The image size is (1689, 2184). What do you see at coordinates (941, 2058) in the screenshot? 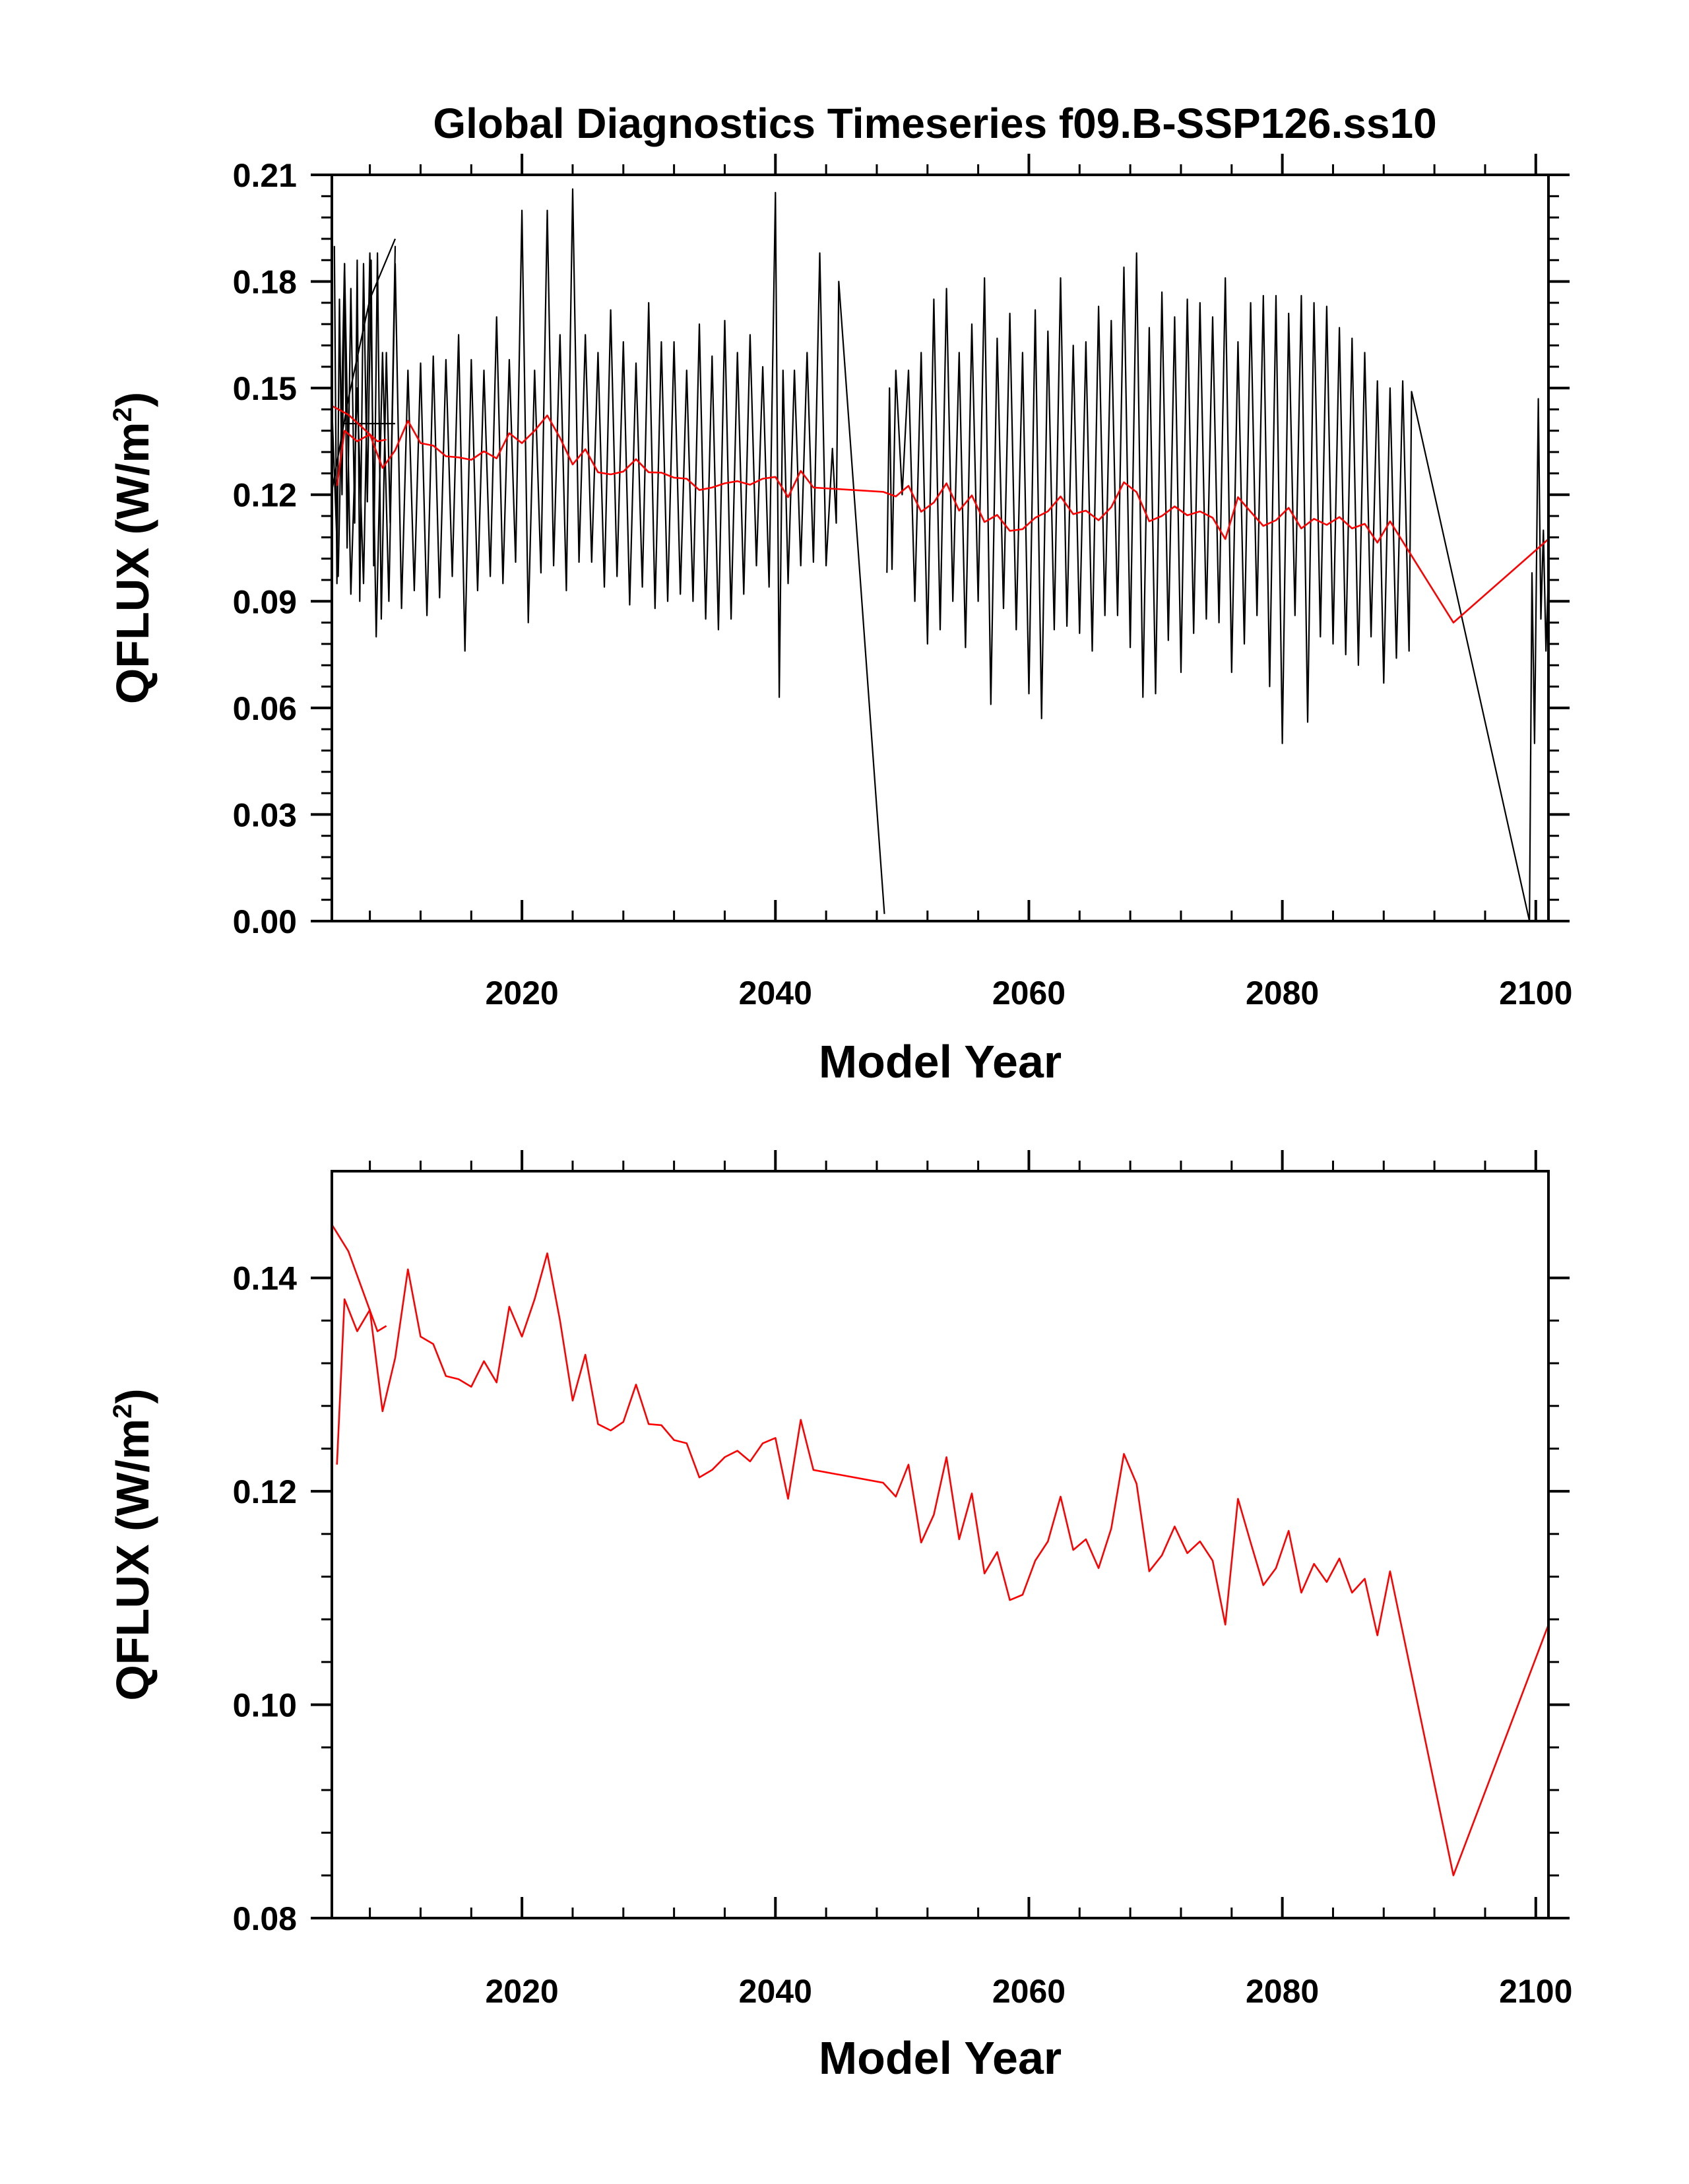
I see `chart-1-x-axis-title: Model Year` at bounding box center [941, 2058].